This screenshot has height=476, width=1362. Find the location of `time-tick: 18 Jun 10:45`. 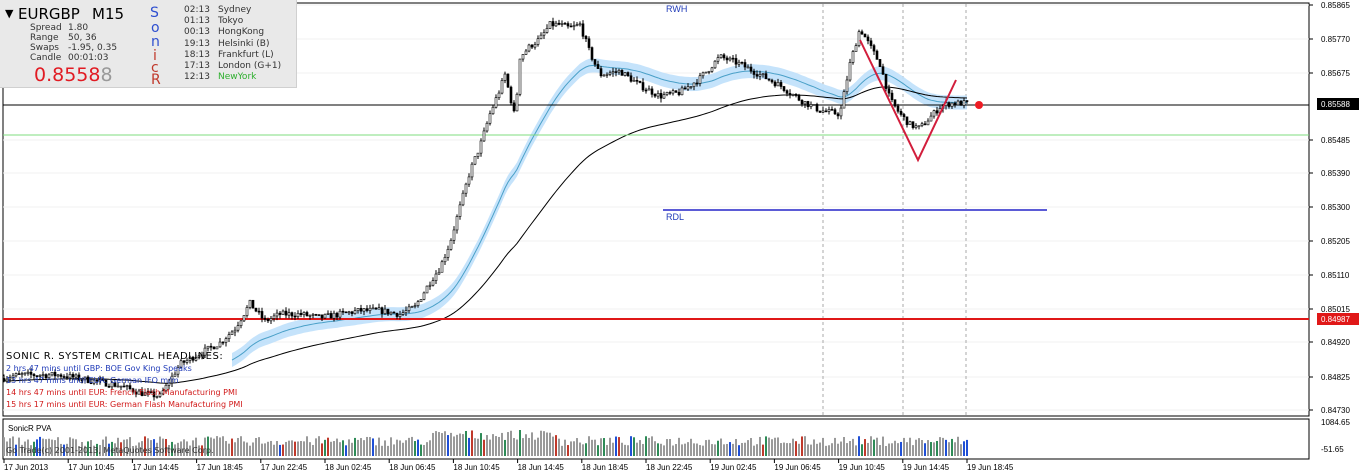

time-tick: 18 Jun 10:45 is located at coordinates (476, 467).